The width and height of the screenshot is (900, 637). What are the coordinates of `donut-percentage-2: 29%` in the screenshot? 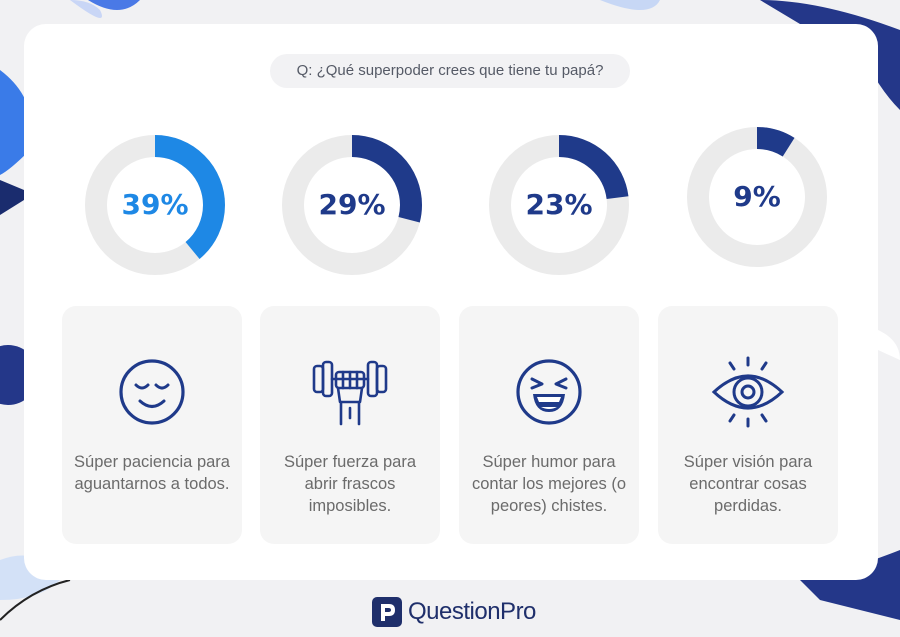 It's located at (352, 204).